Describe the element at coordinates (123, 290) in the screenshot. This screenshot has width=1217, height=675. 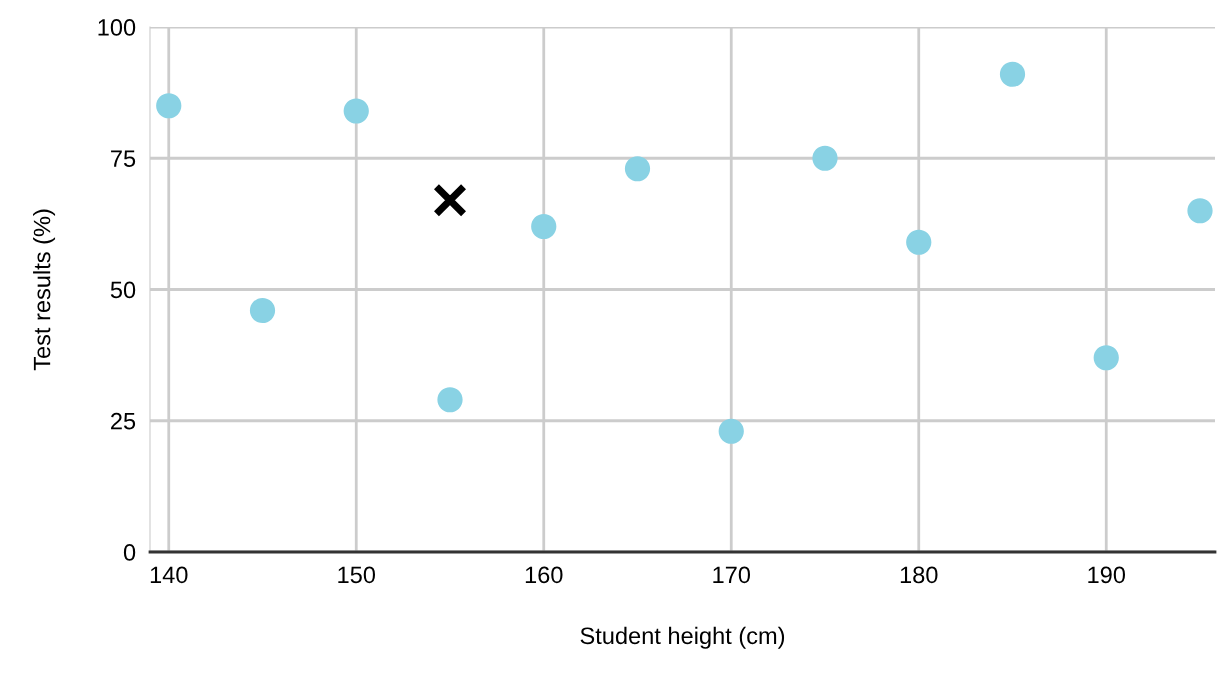
I see `y-tick-label: 50` at that location.